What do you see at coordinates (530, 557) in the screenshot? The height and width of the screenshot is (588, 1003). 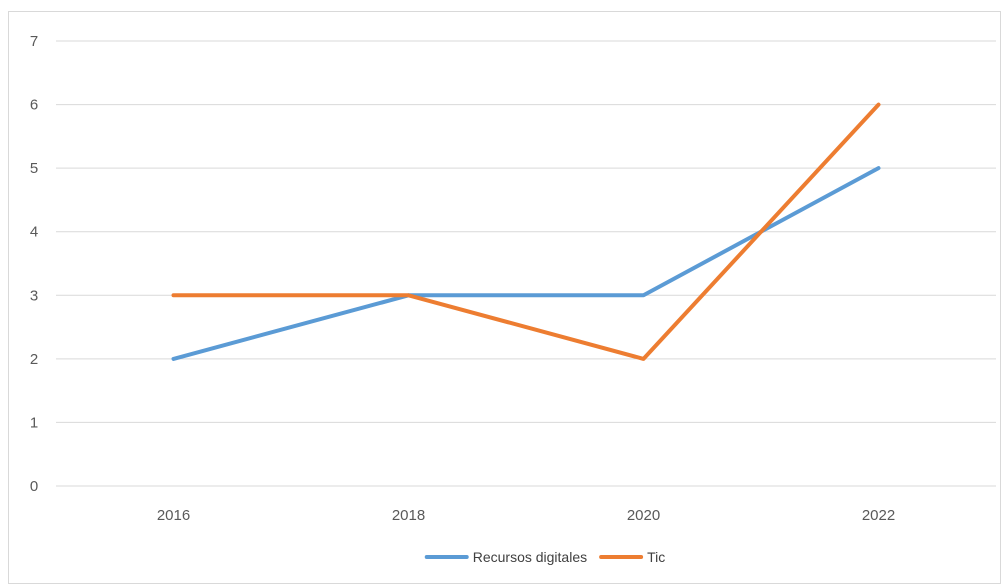 I see `legend-label: Recursos digitales` at bounding box center [530, 557].